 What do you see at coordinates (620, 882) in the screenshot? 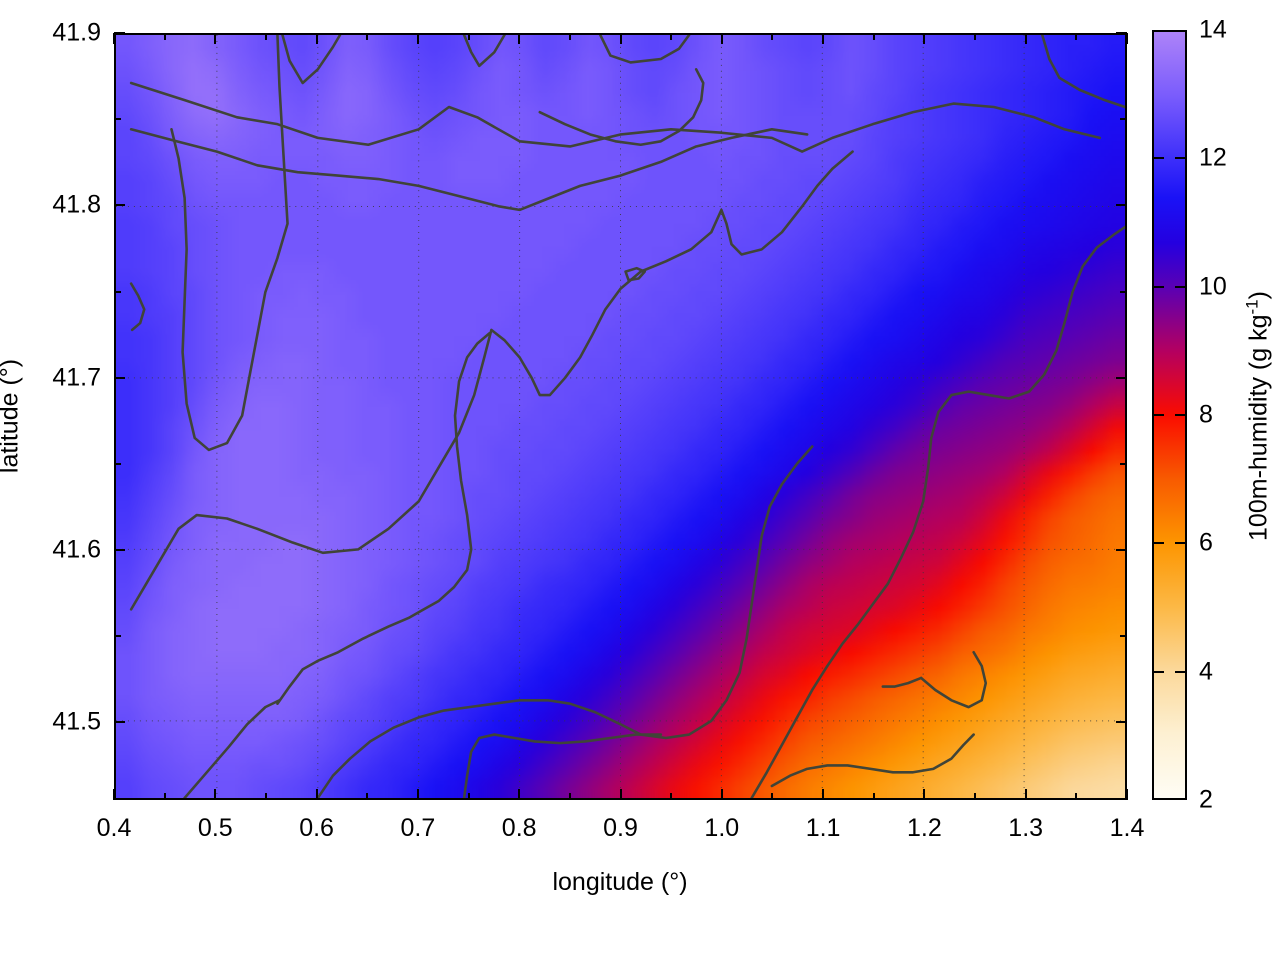
I see `x-axis-title: longitude (°)` at bounding box center [620, 882].